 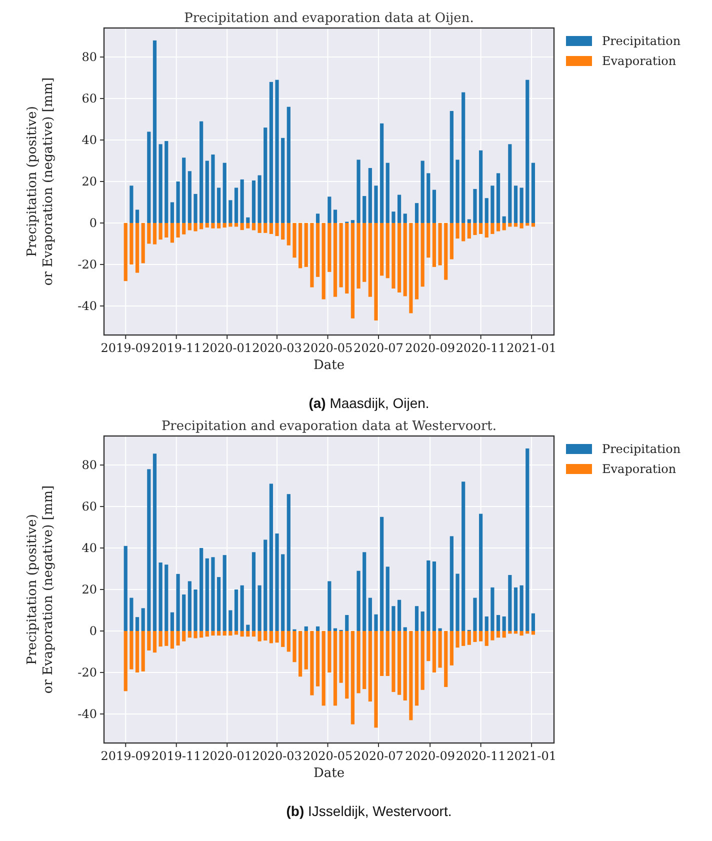 What do you see at coordinates (40, 181) in the screenshot?
I see `y-axis-title: Precipitation (positive) or Evaporation (negative) [mm]` at bounding box center [40, 181].